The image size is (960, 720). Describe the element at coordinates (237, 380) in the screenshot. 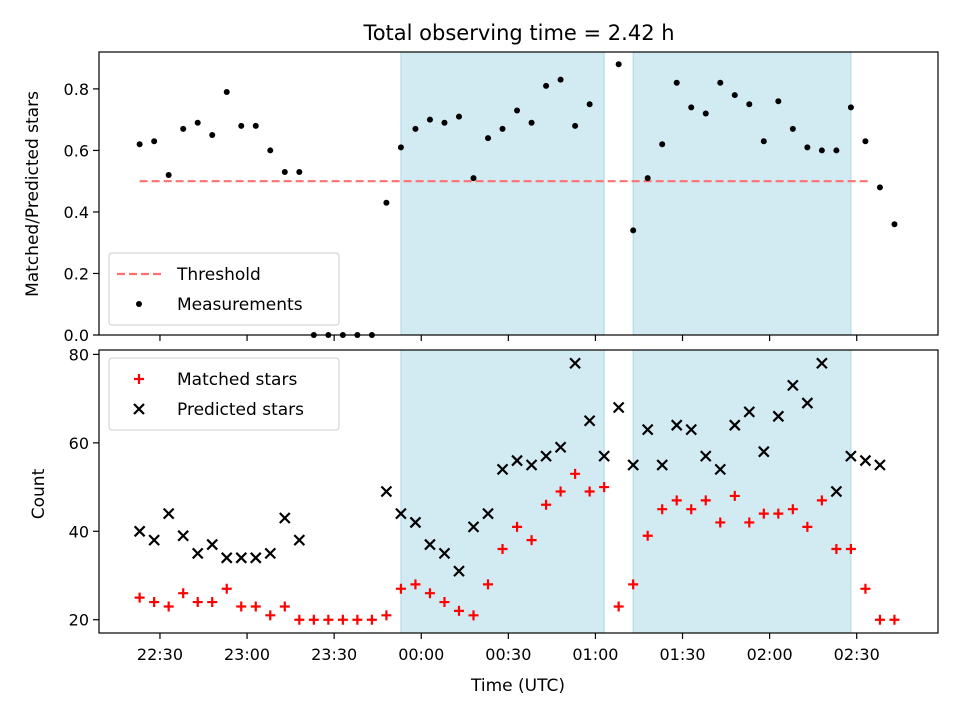

I see `legend-label: Matched stars` at that location.